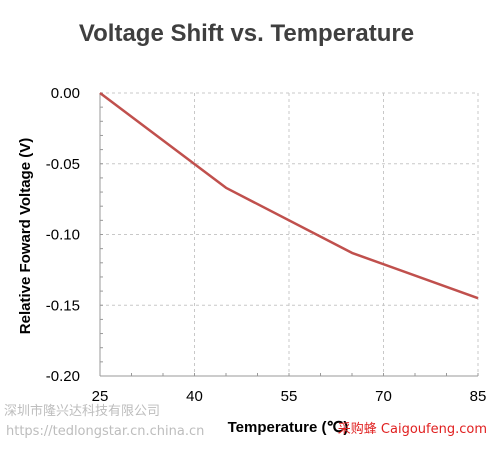 The width and height of the screenshot is (493, 453). What do you see at coordinates (63, 164) in the screenshot?
I see `y-tick-label: -0.05` at bounding box center [63, 164].